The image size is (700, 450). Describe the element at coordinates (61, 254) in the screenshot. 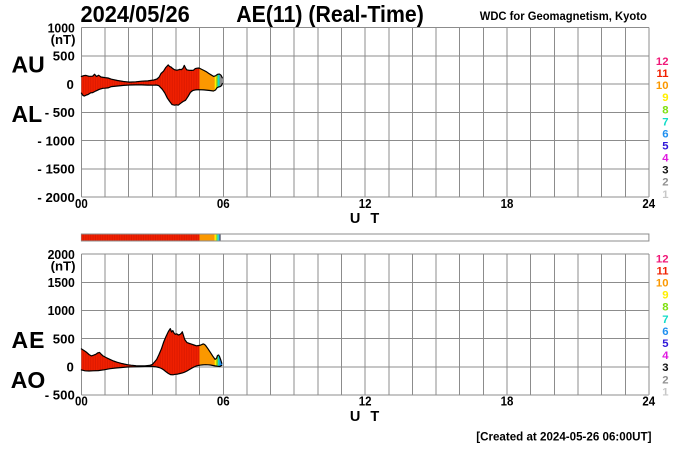

I see `svg-text: 2000` at that location.